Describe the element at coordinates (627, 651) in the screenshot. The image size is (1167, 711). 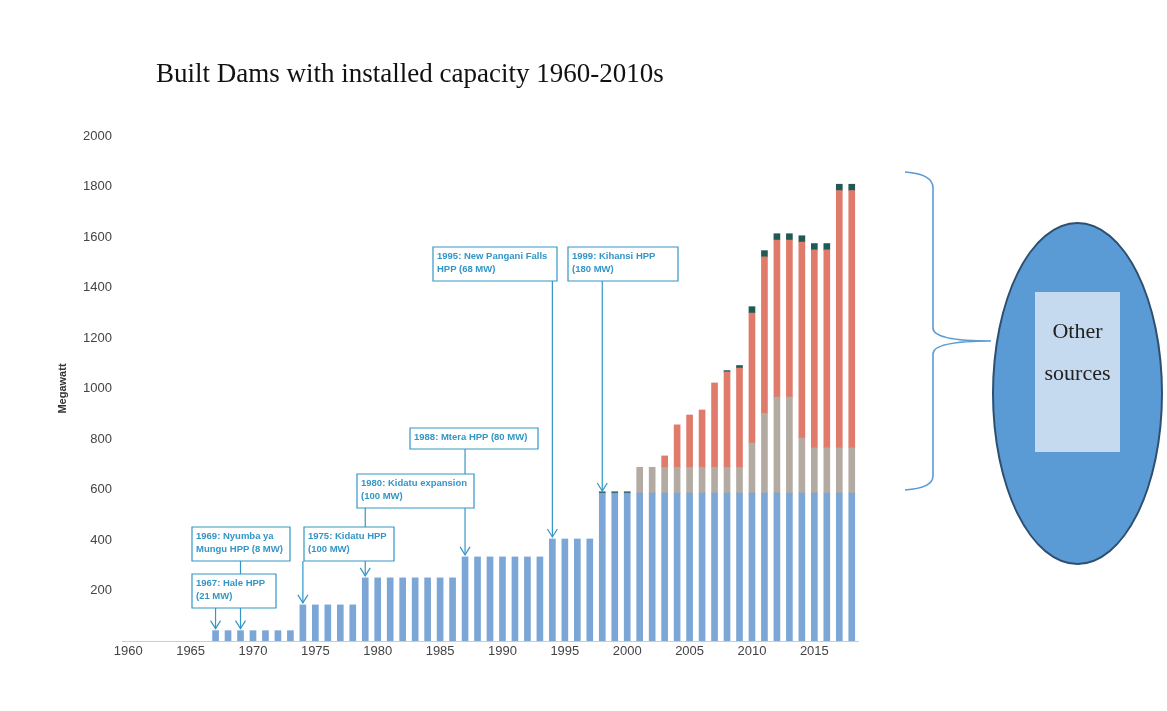
I see `x-tick-label: 2000` at that location.